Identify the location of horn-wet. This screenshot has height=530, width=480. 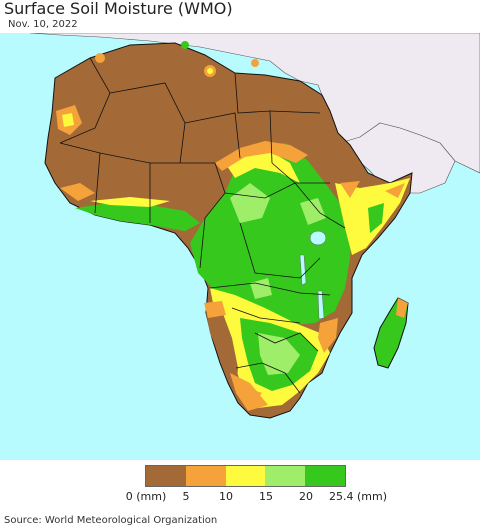
(376, 218).